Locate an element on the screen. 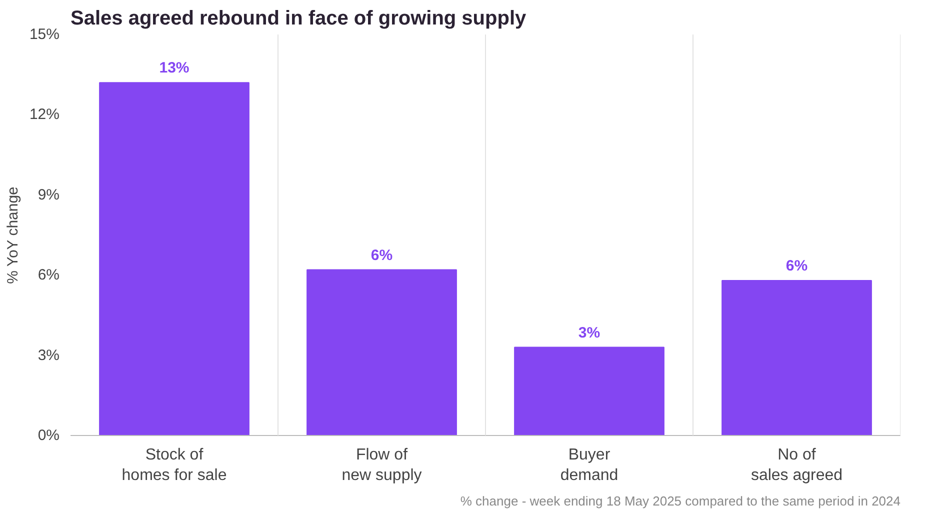 The image size is (925, 513). y-tick-label: 0% is located at coordinates (49, 435).